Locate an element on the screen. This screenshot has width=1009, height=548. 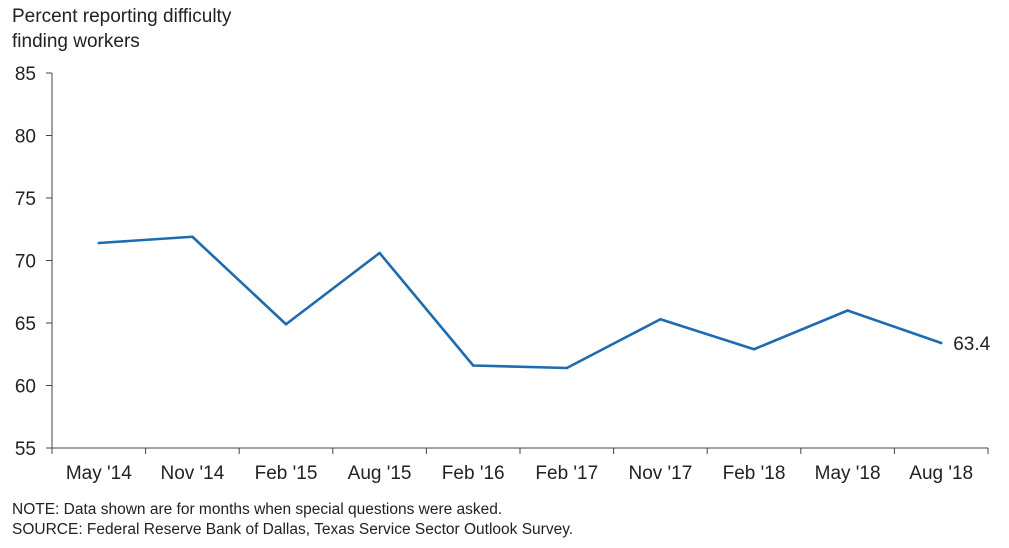
y-tick-label: 60 is located at coordinates (25, 387).